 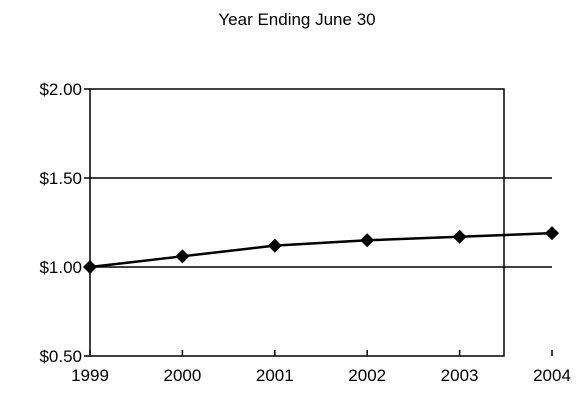 I want to click on x-tick-label: 2000, so click(x=182, y=375).